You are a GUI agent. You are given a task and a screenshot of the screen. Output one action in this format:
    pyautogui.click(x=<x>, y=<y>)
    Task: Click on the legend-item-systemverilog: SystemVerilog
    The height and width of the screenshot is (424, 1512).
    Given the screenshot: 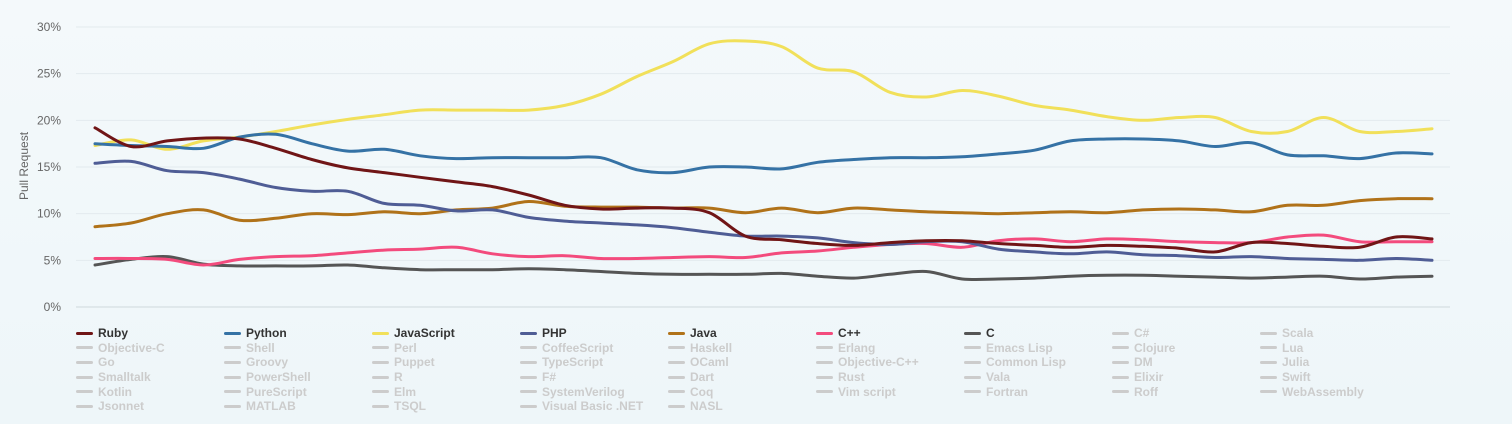 What is the action you would take?
    pyautogui.click(x=594, y=391)
    